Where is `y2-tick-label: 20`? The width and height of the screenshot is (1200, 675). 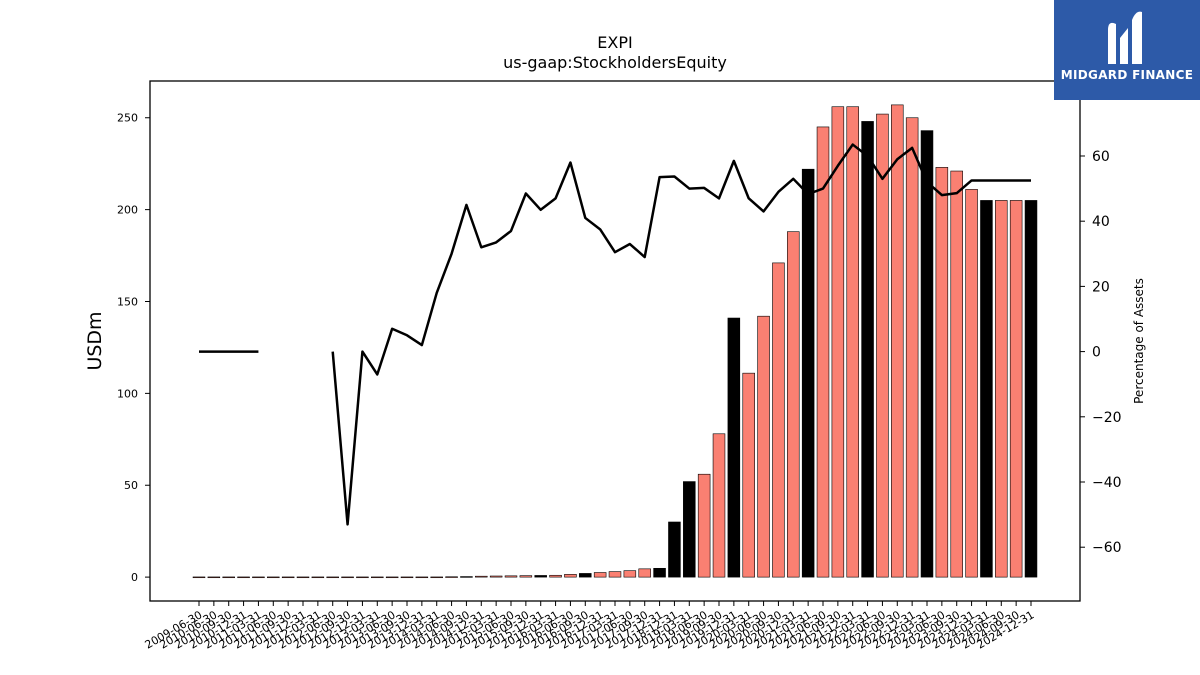
y2-tick-label: 20 is located at coordinates (1101, 287).